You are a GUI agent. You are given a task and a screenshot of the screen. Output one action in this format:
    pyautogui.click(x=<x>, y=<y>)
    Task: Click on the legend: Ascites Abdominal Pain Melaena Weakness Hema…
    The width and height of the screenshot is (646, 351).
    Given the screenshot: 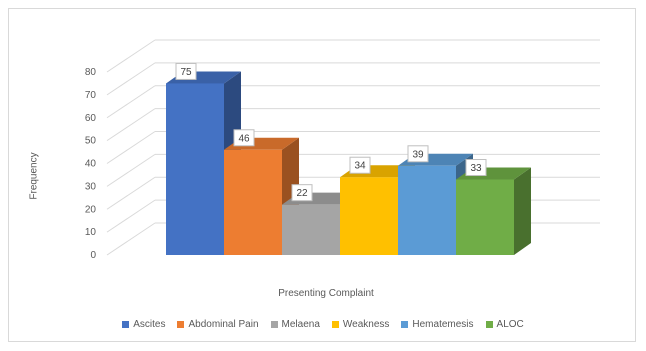 What is the action you would take?
    pyautogui.click(x=323, y=324)
    